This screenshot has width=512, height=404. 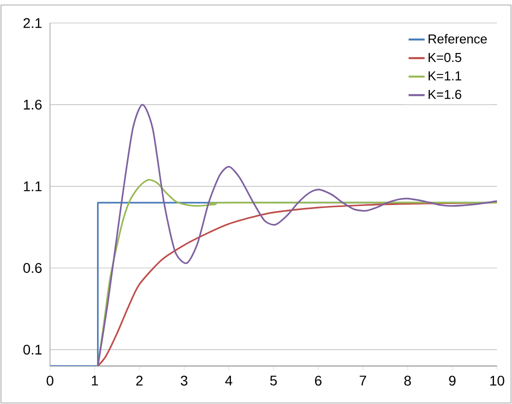 I want to click on x-tick-label: 4, so click(x=228, y=381).